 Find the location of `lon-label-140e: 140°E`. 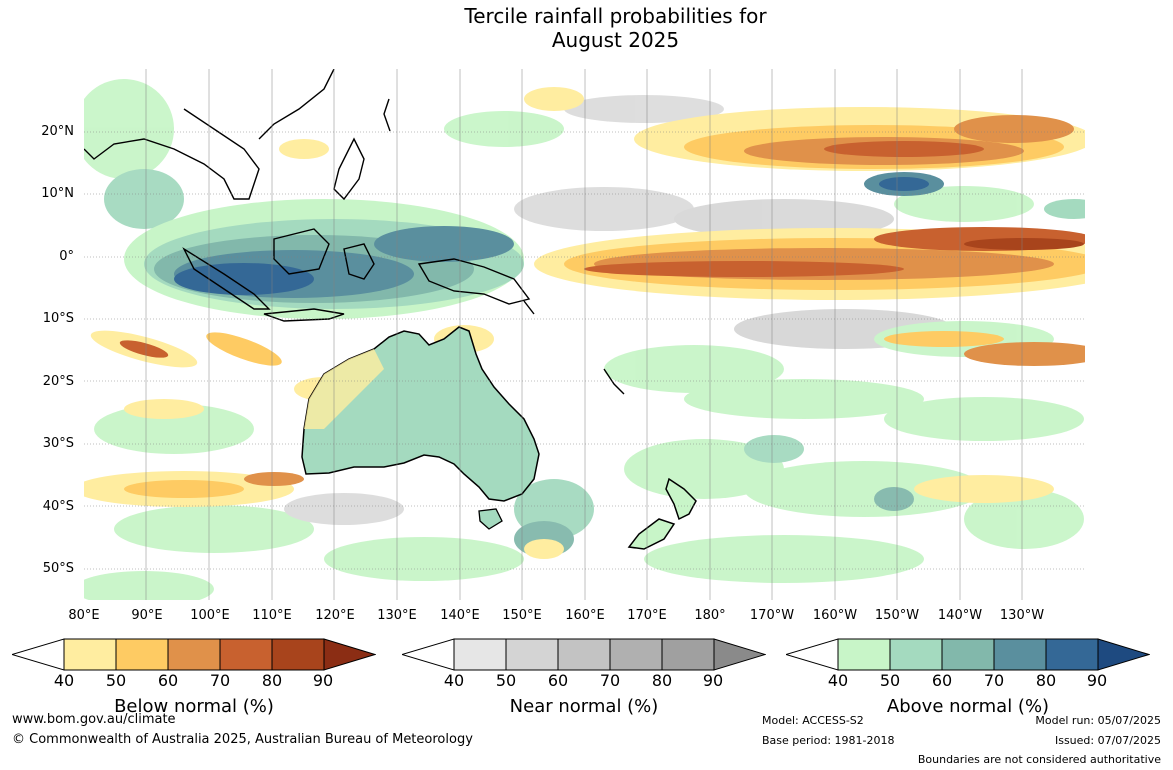

lon-label-140e: 140°E is located at coordinates (460, 615).